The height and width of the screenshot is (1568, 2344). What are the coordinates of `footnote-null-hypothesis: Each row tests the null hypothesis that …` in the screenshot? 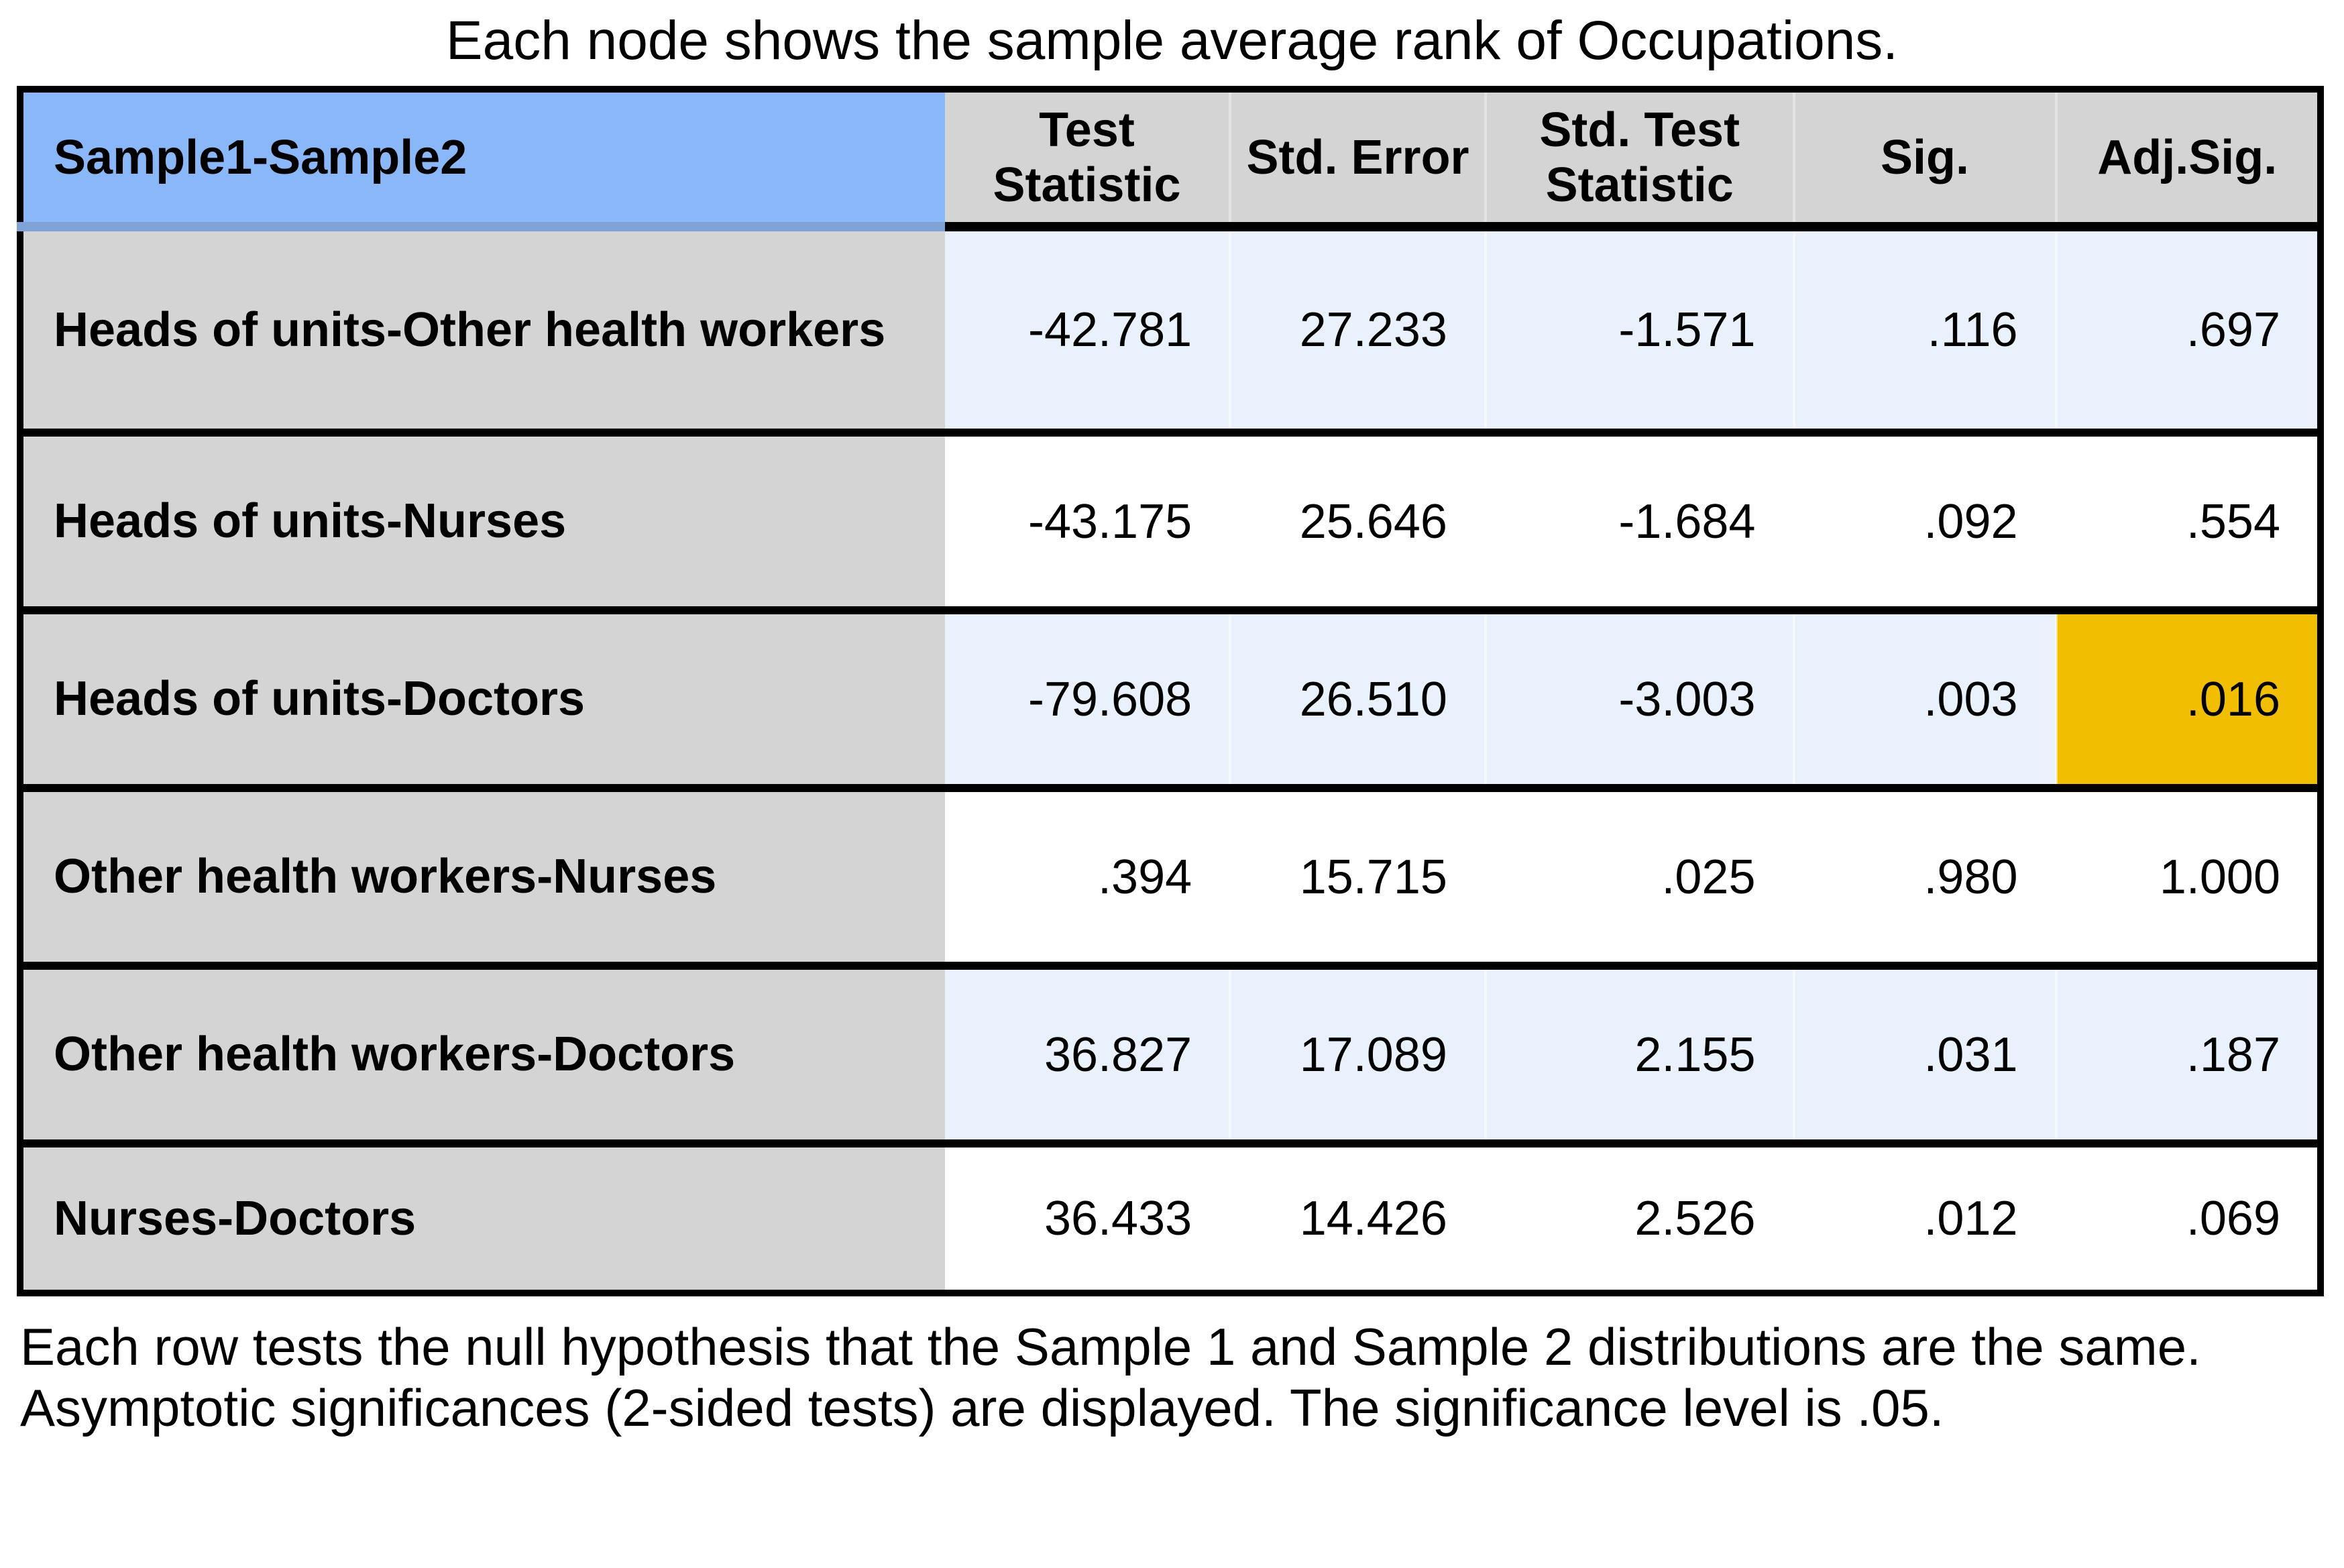 It's located at (1110, 1346).